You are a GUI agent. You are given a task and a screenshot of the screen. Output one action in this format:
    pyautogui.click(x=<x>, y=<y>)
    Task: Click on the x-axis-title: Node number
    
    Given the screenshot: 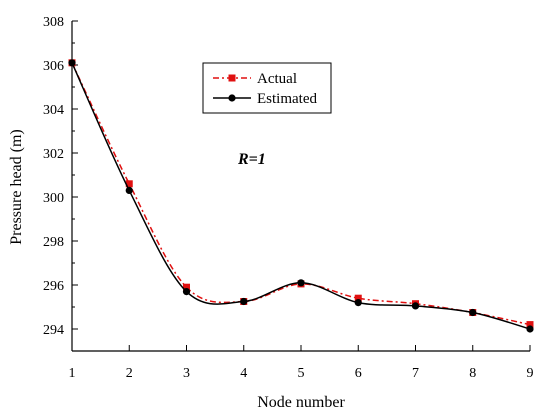 What is the action you would take?
    pyautogui.click(x=301, y=402)
    